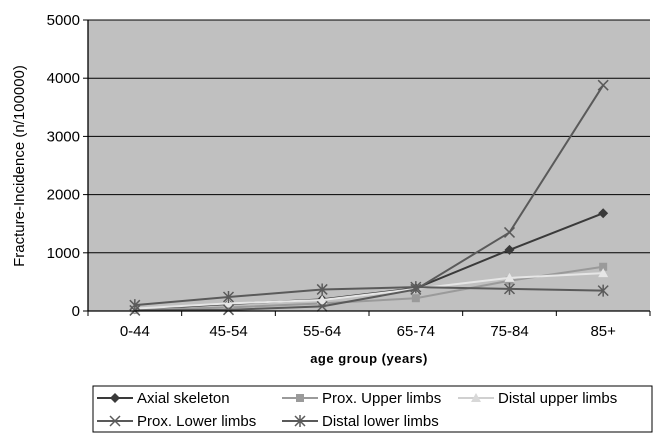  I want to click on legend-label: Prox. Lower limbs, so click(196, 421).